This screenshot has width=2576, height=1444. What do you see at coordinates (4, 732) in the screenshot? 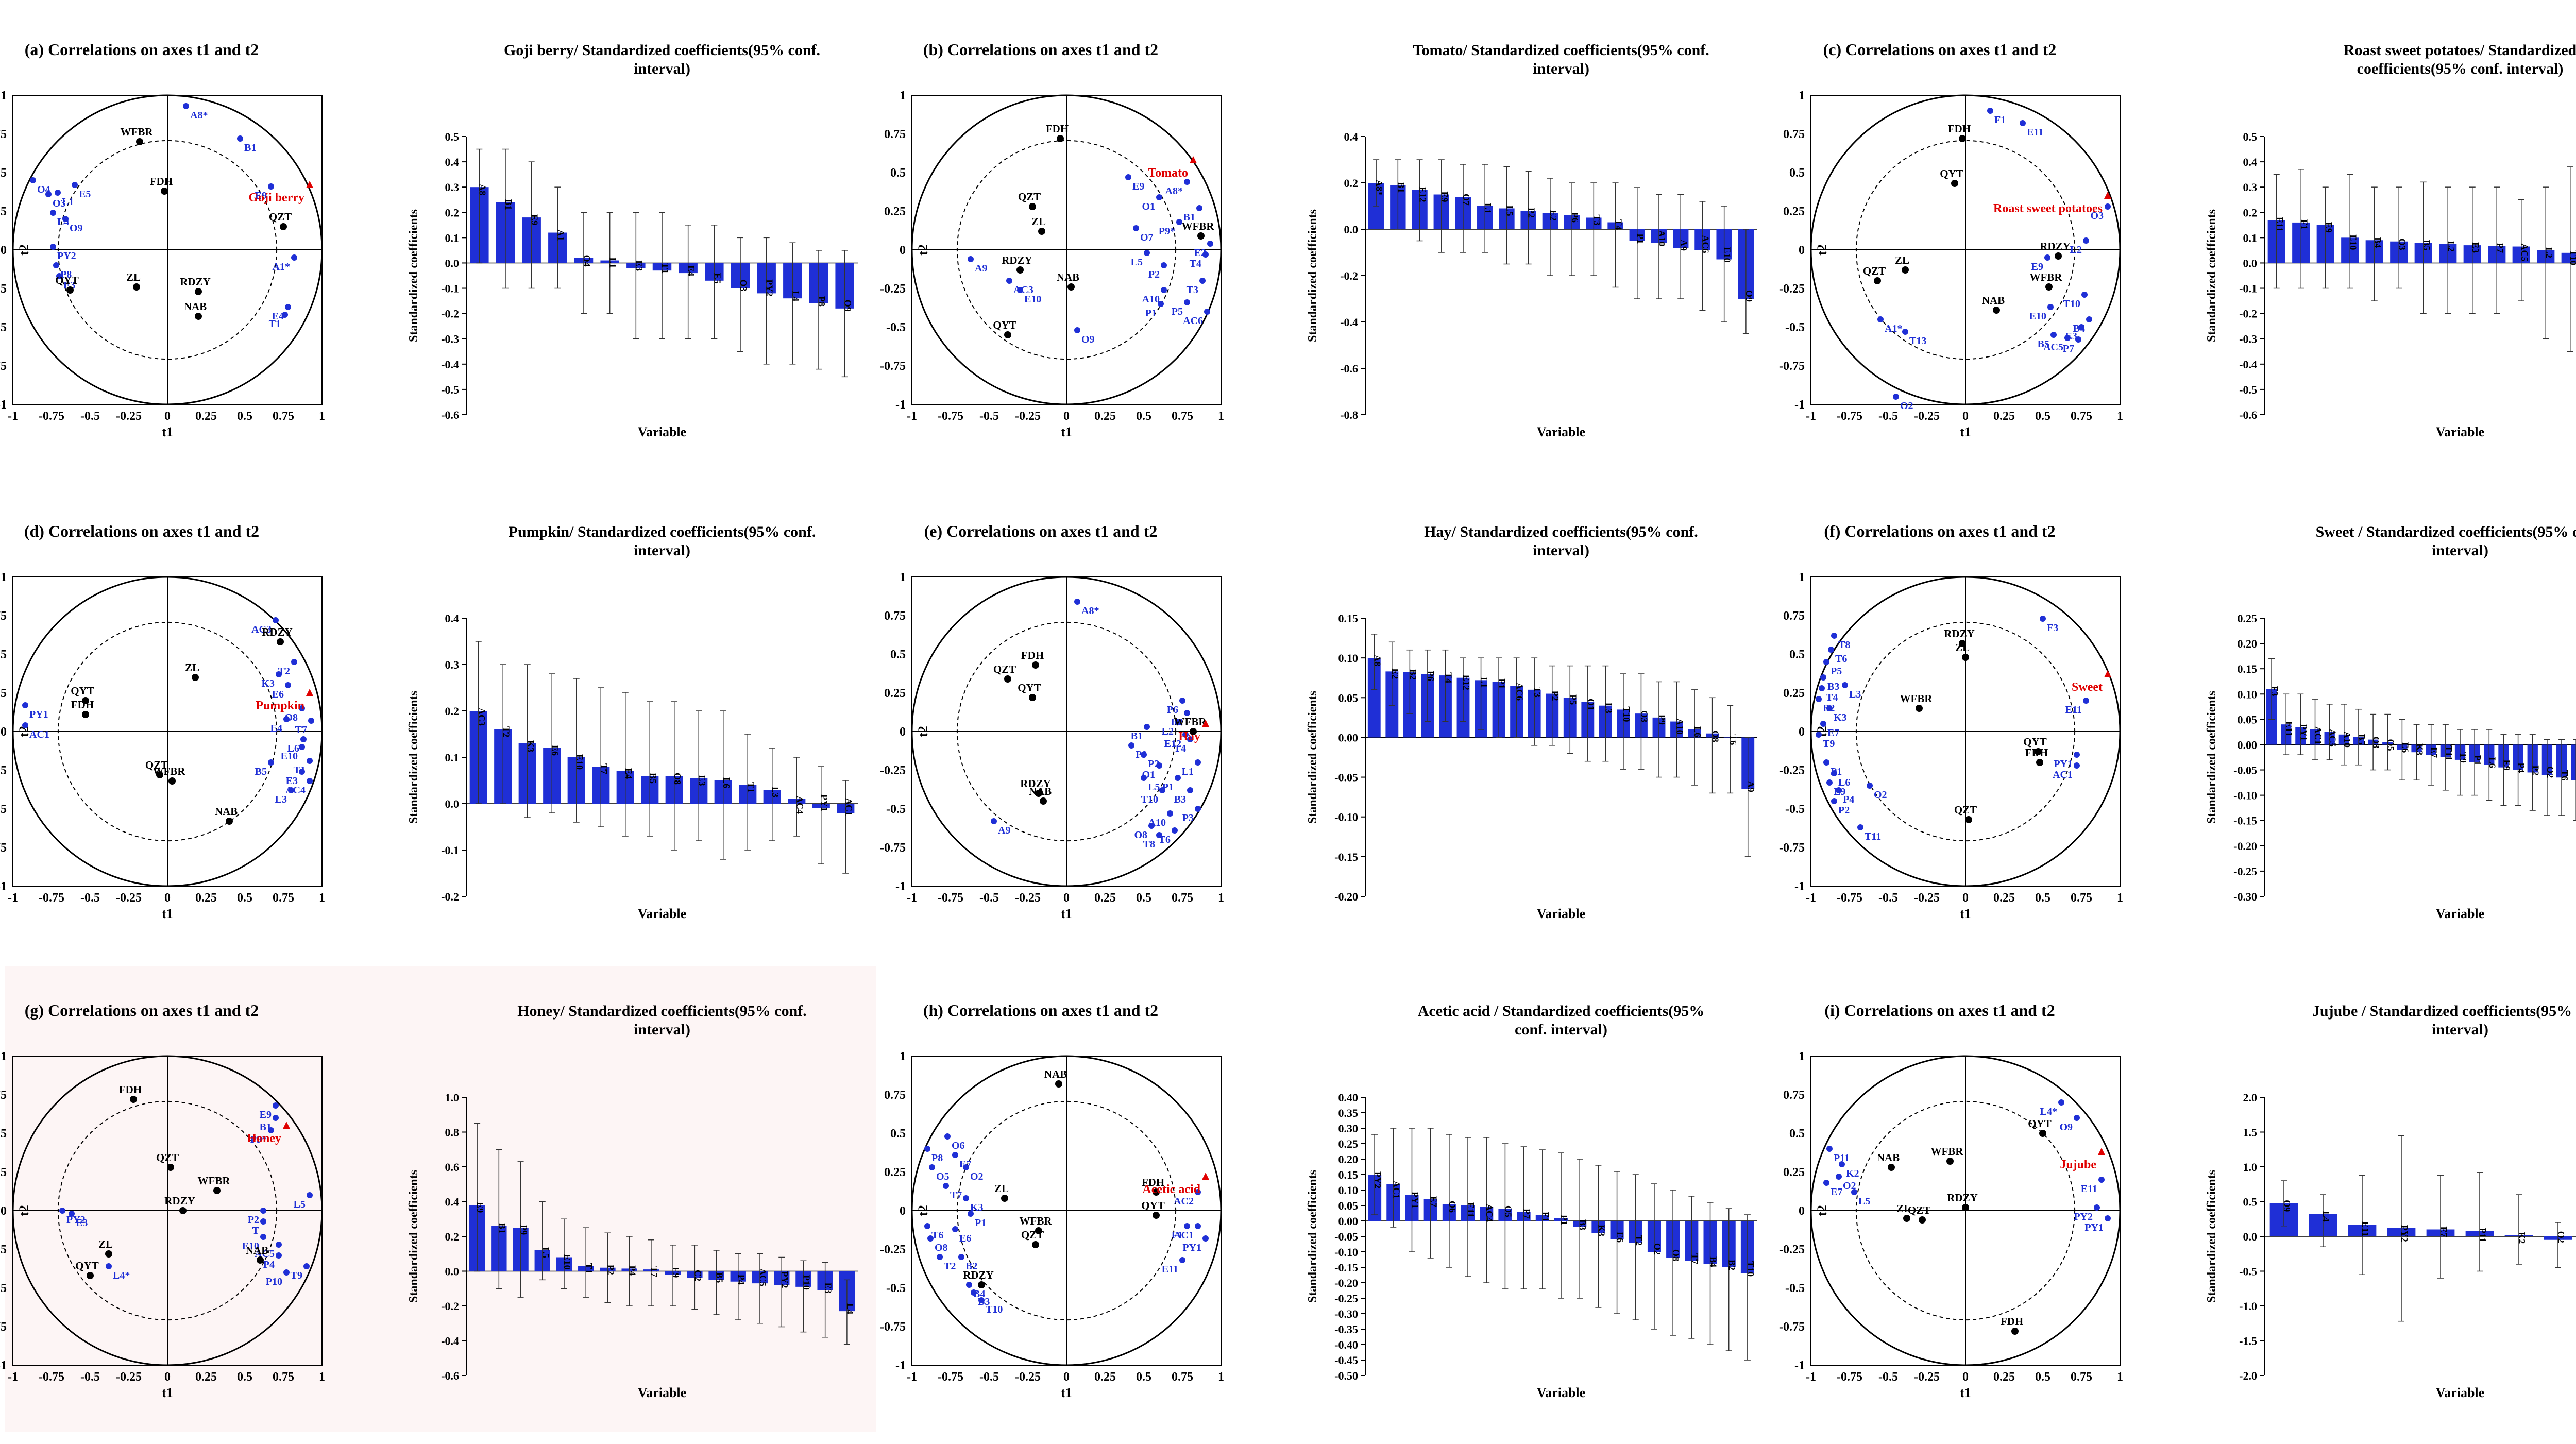
I see `y-tick-label: 0` at bounding box center [4, 732].